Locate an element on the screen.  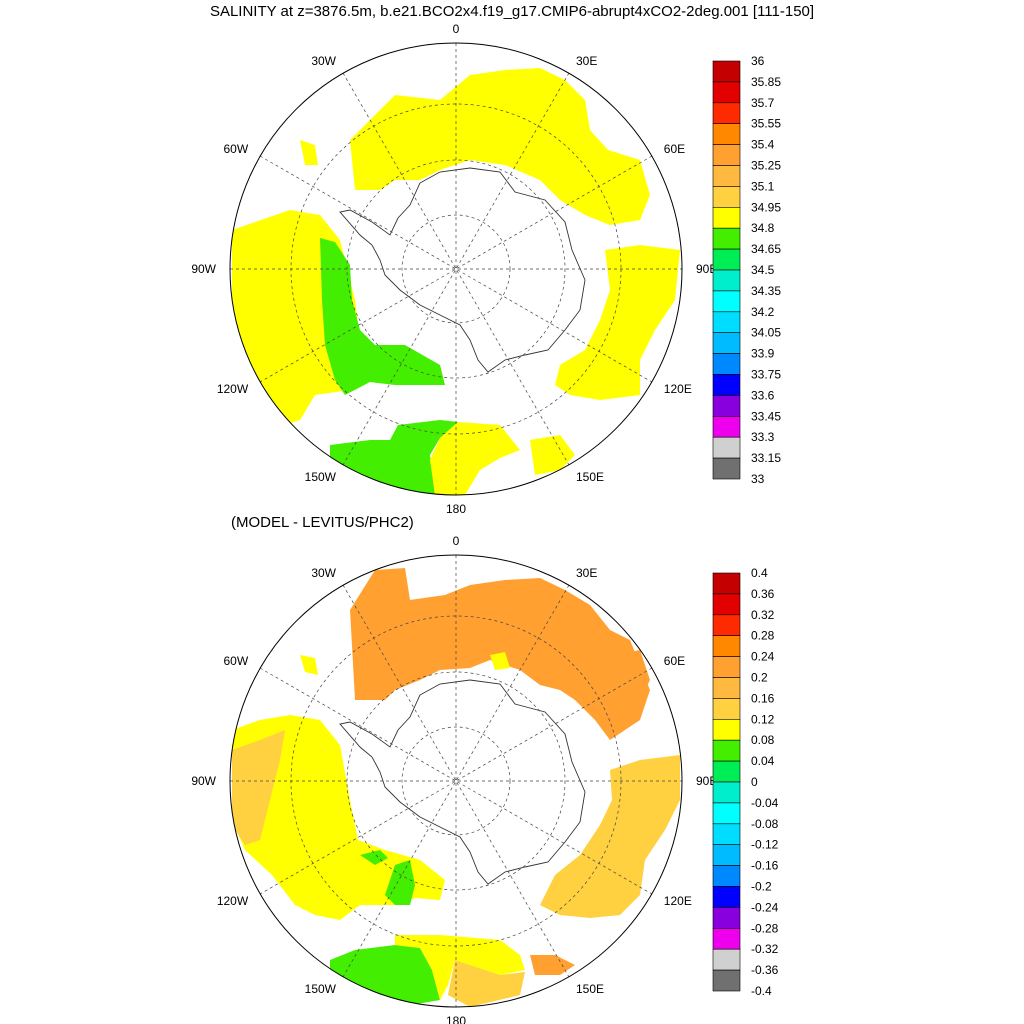
colorbar-label: 35.4 is located at coordinates (763, 145).